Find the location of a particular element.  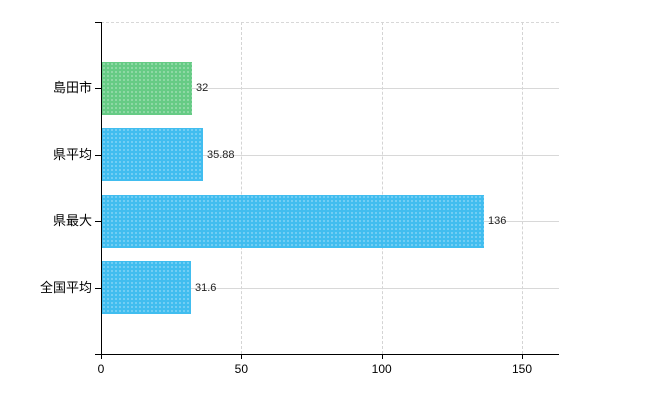

category-label-1: 県平均 is located at coordinates (72, 154).